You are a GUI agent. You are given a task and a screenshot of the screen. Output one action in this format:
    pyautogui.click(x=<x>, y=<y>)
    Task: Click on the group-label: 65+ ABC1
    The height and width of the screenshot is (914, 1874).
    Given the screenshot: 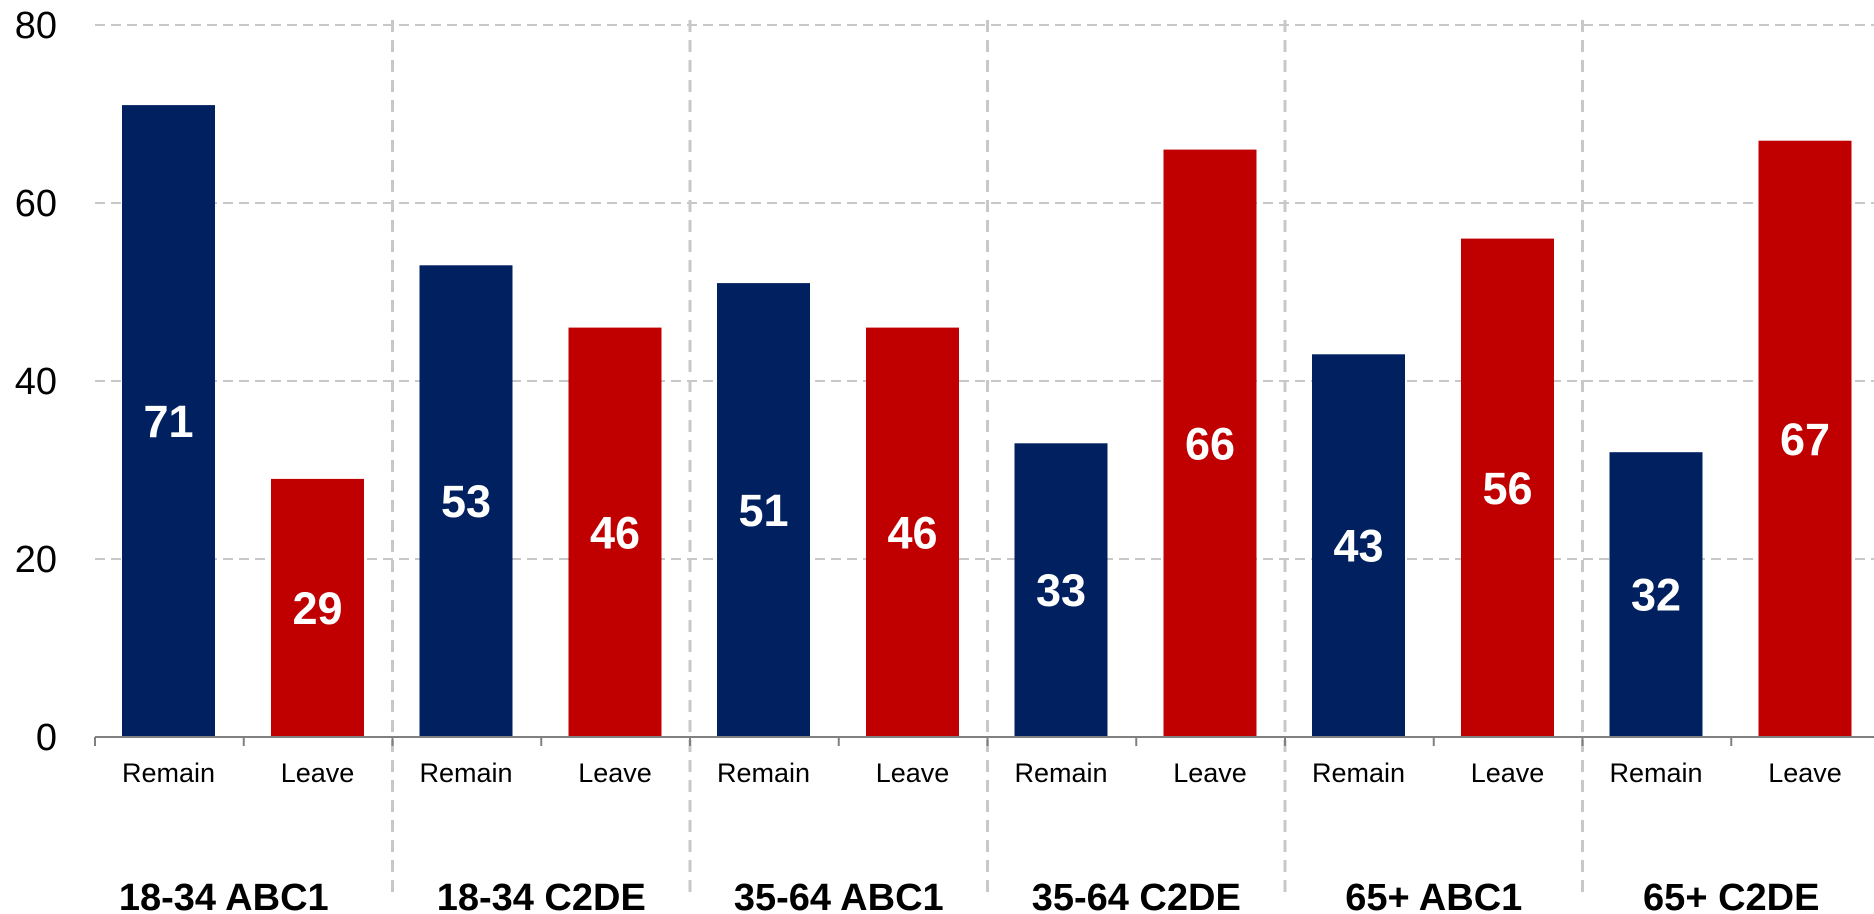 What is the action you would take?
    pyautogui.click(x=1433, y=895)
    